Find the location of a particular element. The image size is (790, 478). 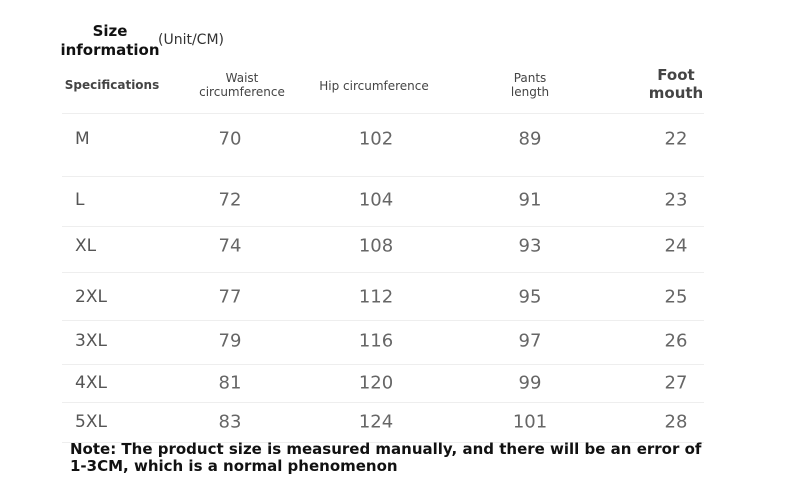

chart-title: Size information is located at coordinates (110, 40).